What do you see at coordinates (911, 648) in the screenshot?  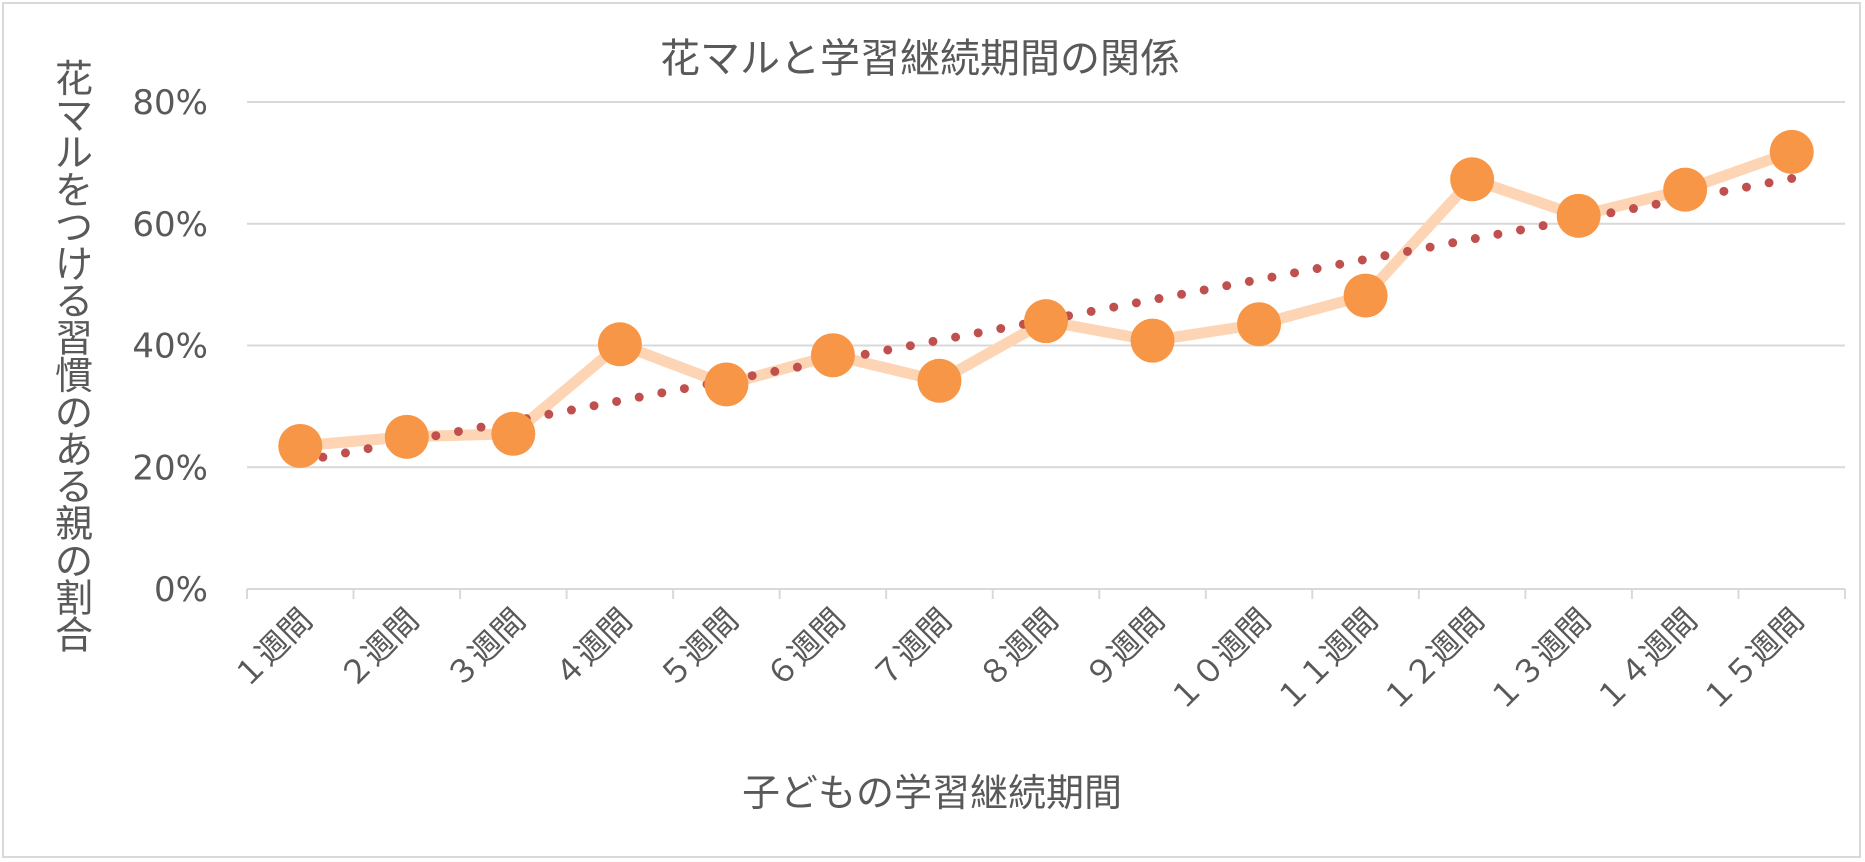 I see `x-tick-label: ７週間` at bounding box center [911, 648].